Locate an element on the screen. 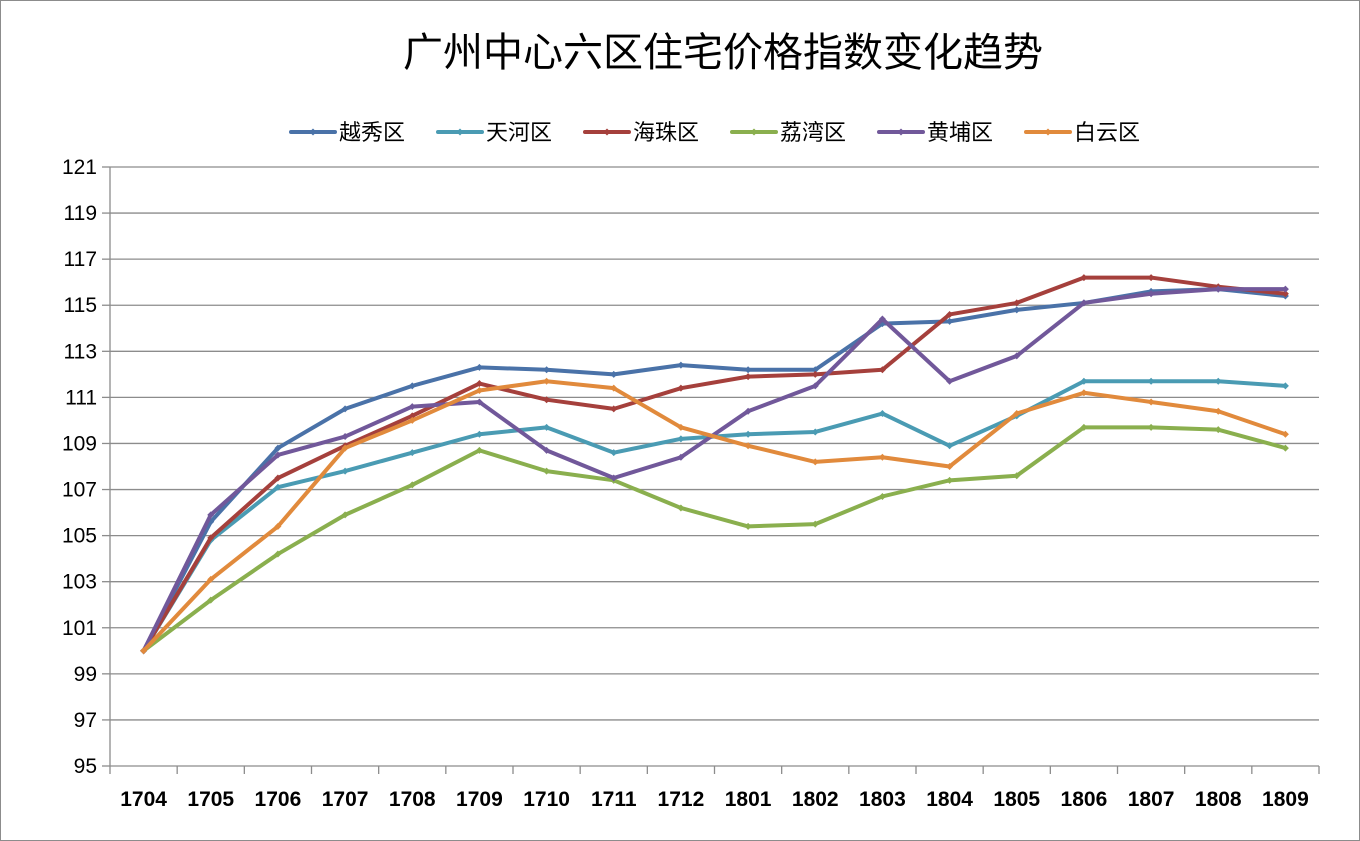 The width and height of the screenshot is (1360, 841). x-tick-label: 1802 is located at coordinates (815, 799).